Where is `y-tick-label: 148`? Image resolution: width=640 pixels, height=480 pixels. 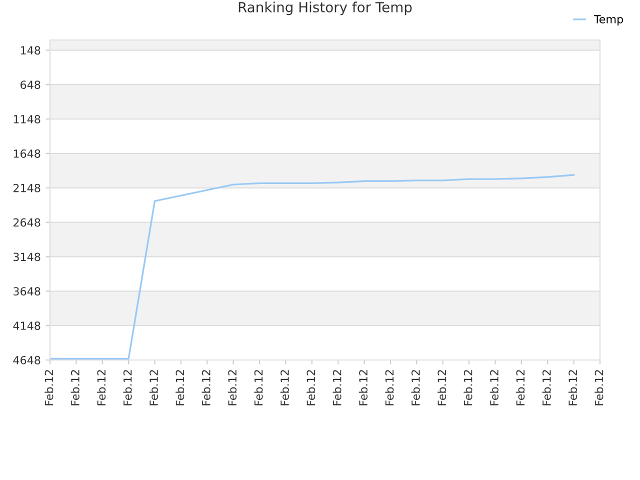
y-tick-label: 148 is located at coordinates (30, 50).